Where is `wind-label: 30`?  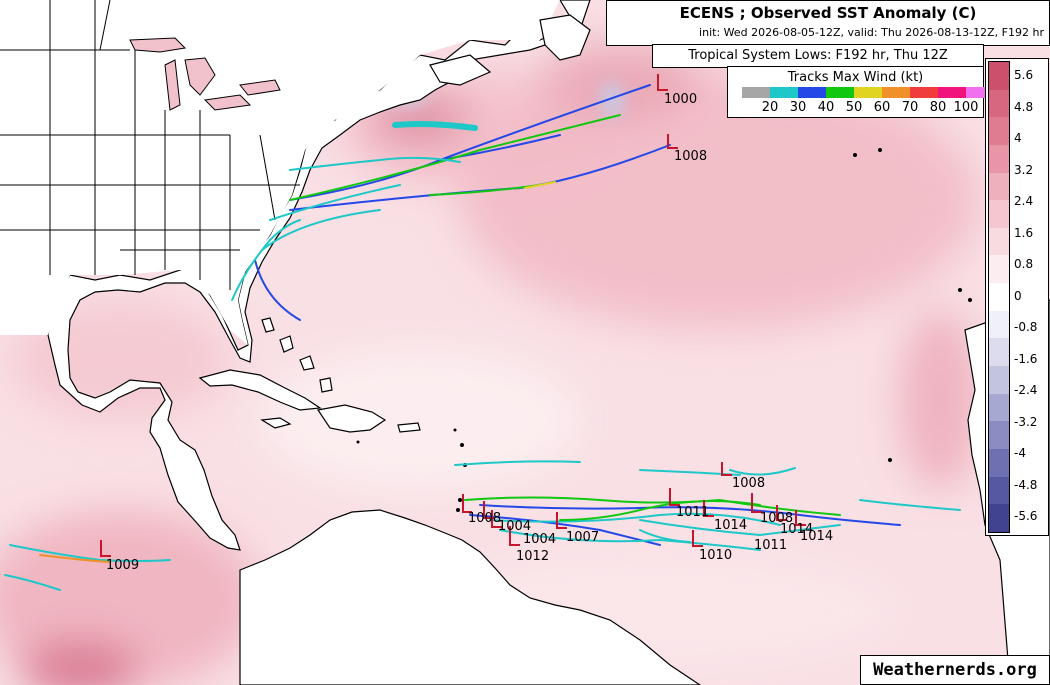 wind-label: 30 is located at coordinates (798, 107).